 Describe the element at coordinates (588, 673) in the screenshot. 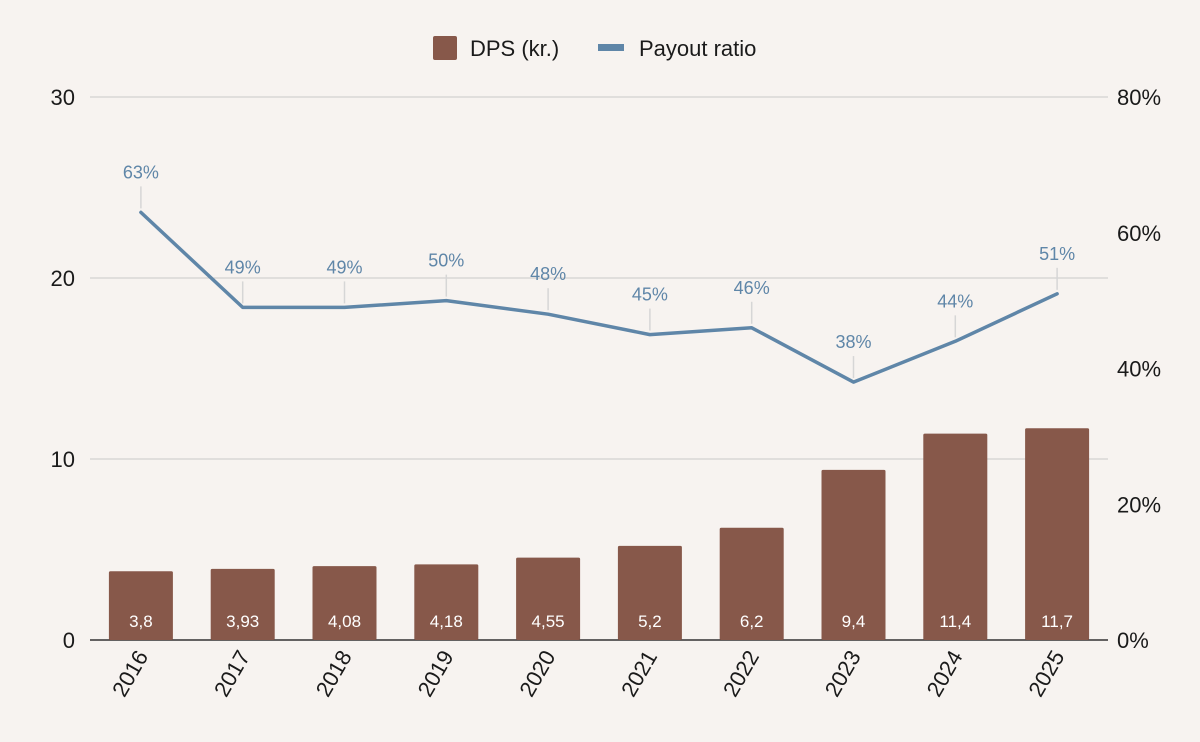

I see `x-axis: 2016 2017 2018 2019 2020 2021 2022 2023 2024 2025` at that location.